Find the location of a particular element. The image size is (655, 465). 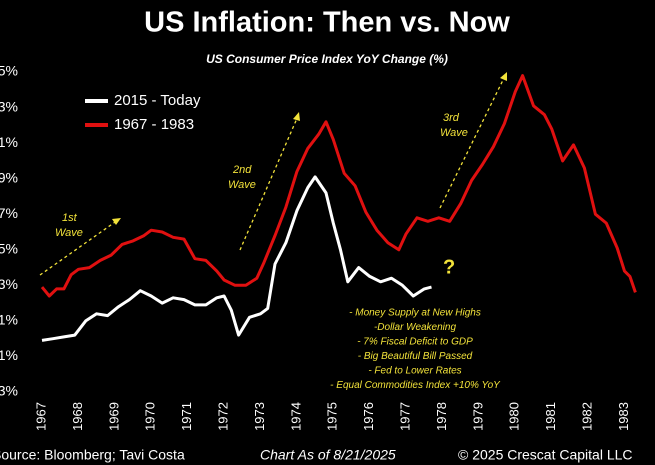

chart-title: US Inflation: Then vs. Now is located at coordinates (327, 23).